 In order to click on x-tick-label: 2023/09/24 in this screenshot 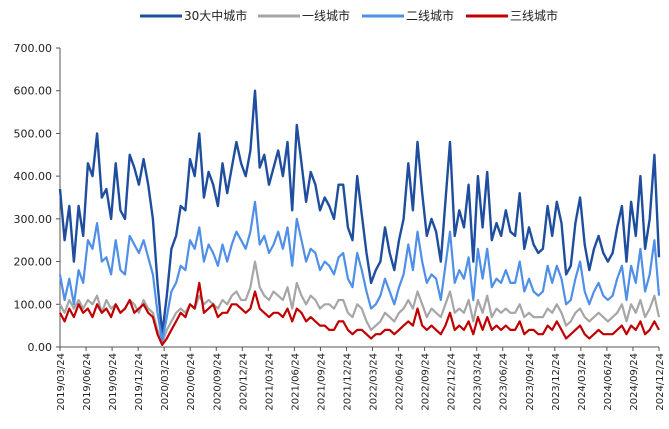, I will do `click(530, 382)`.